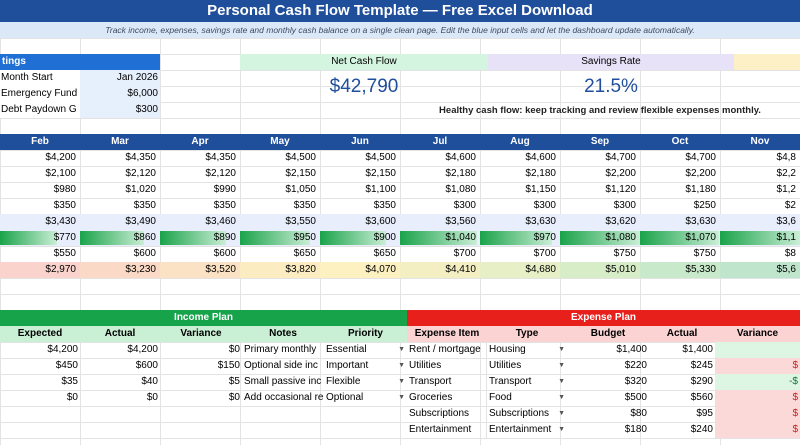 This screenshot has width=800, height=445. I want to click on month-cell: $1,040, so click(440, 238).